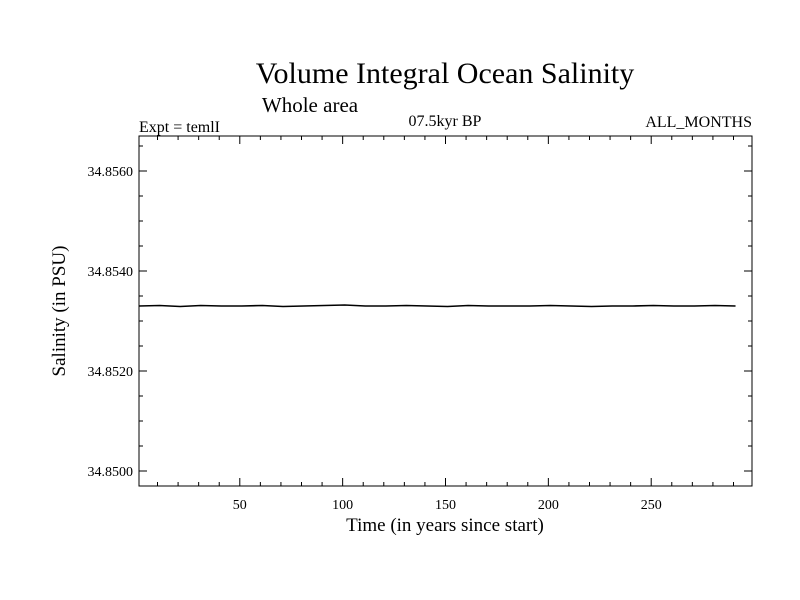 This screenshot has width=800, height=600. What do you see at coordinates (240, 505) in the screenshot?
I see `x-tick-label: 50` at bounding box center [240, 505].